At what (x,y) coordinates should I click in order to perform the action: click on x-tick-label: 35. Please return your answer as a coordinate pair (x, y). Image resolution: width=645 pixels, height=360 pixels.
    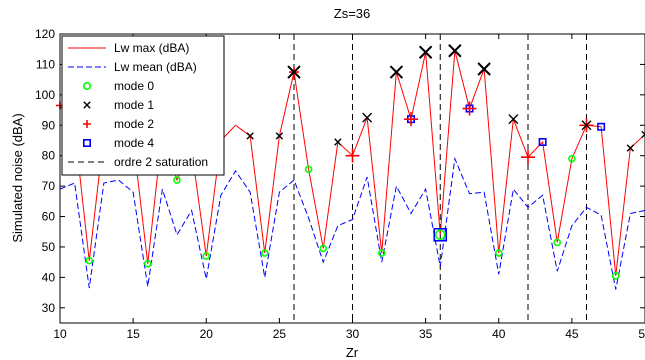
    Looking at the image, I should click on (426, 334).